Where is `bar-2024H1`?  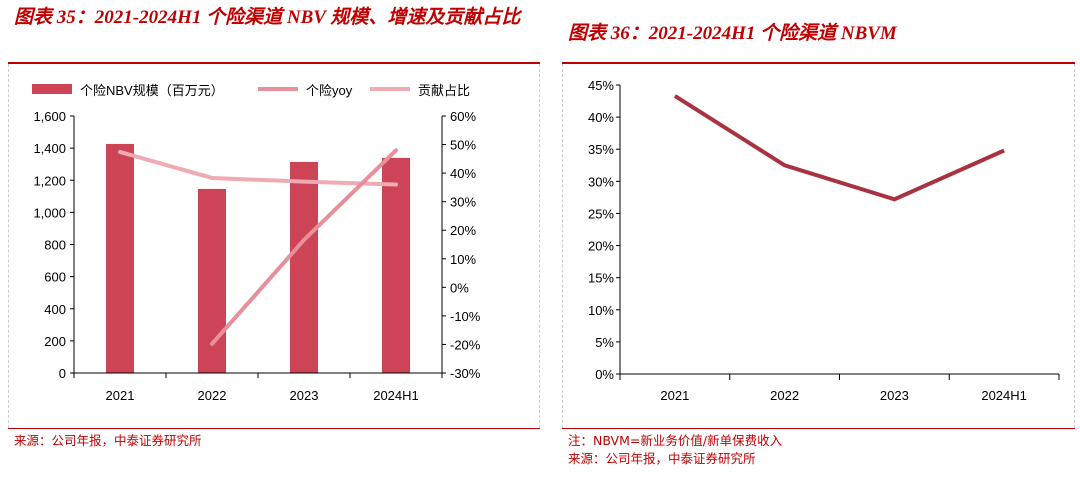
bar-2024H1 is located at coordinates (396, 265).